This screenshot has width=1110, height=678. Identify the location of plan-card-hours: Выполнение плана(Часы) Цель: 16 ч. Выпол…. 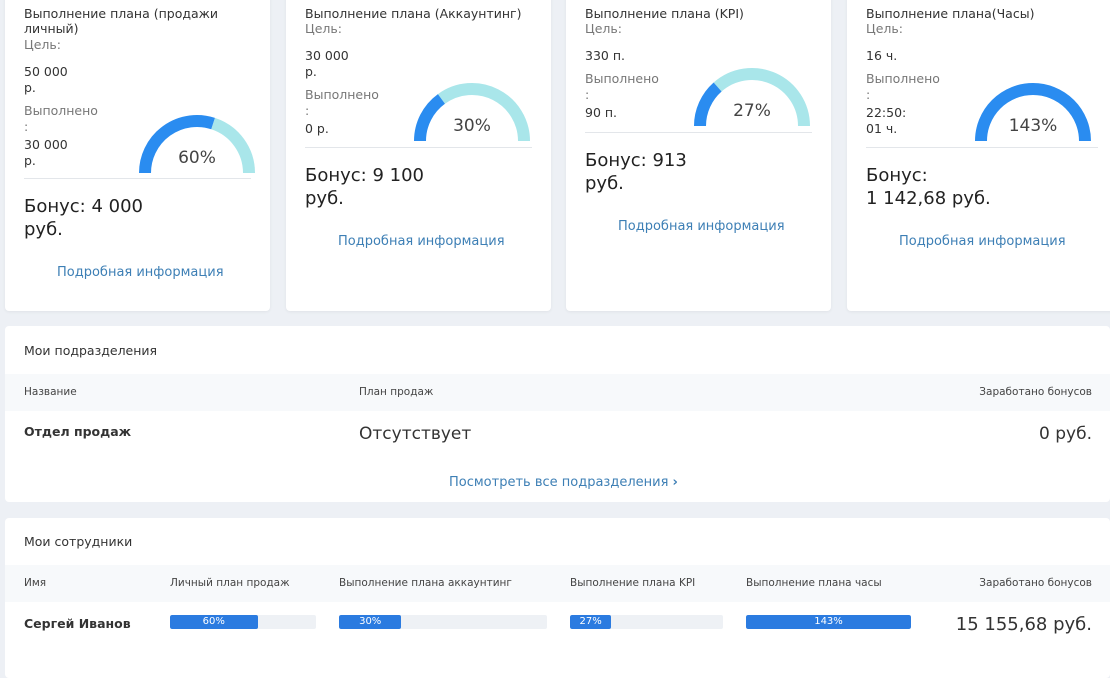
(978, 155).